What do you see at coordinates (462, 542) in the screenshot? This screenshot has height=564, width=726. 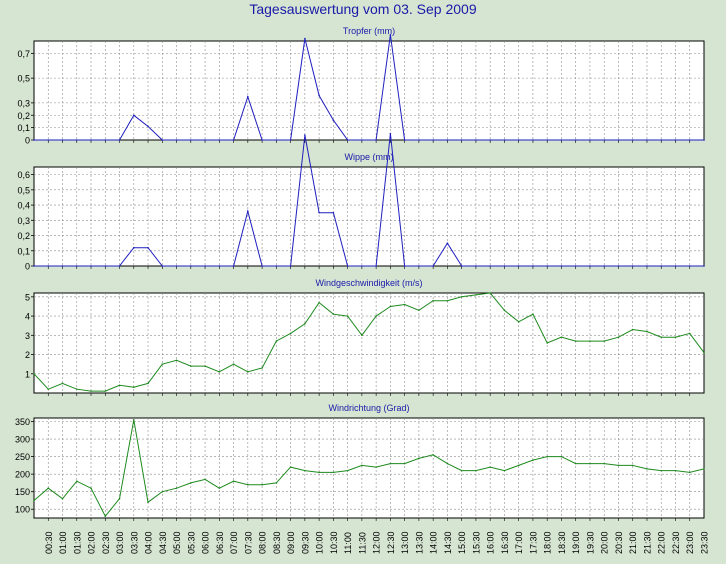 I see `x-tick-label: 15:00` at bounding box center [462, 542].